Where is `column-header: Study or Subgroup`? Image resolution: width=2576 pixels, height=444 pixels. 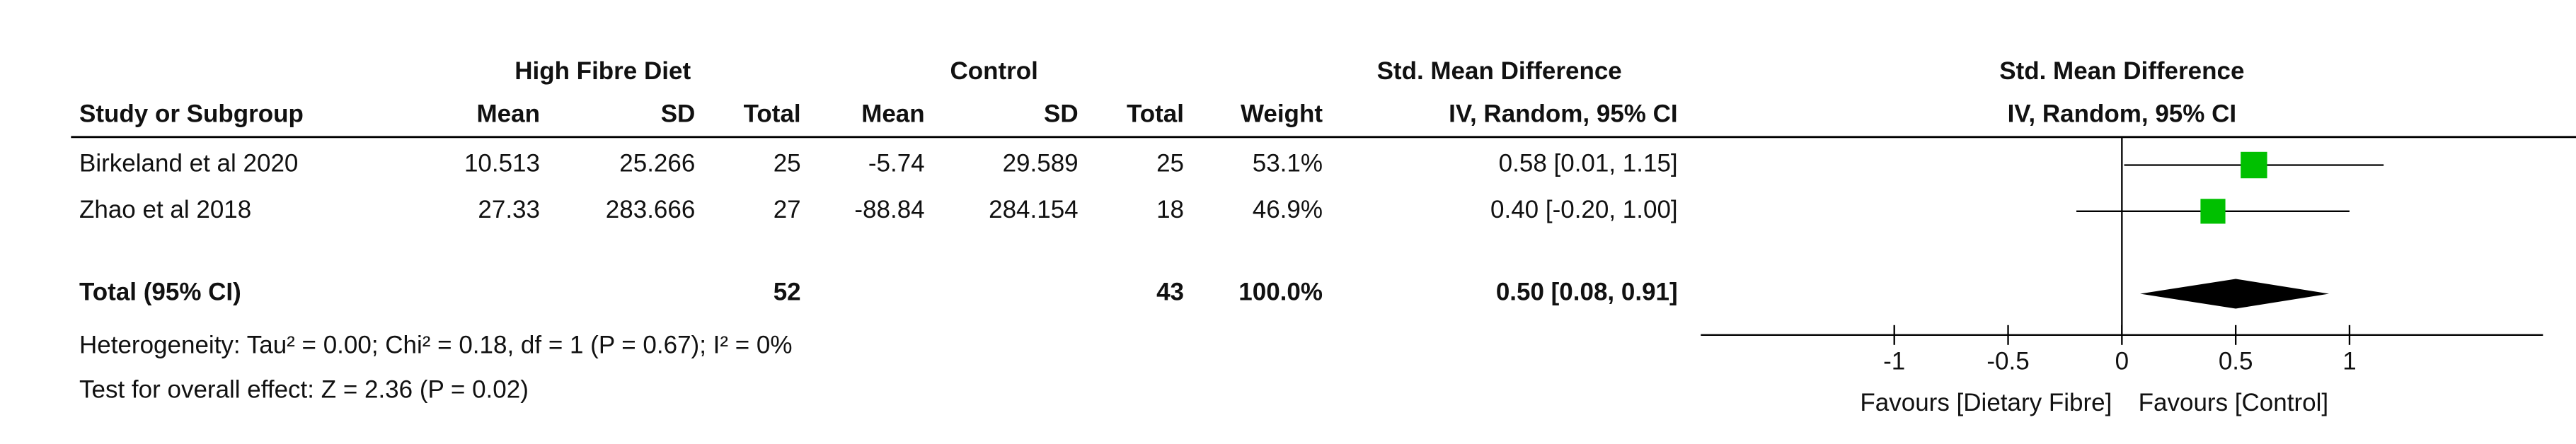
column-header: Study or Subgroup is located at coordinates (192, 114).